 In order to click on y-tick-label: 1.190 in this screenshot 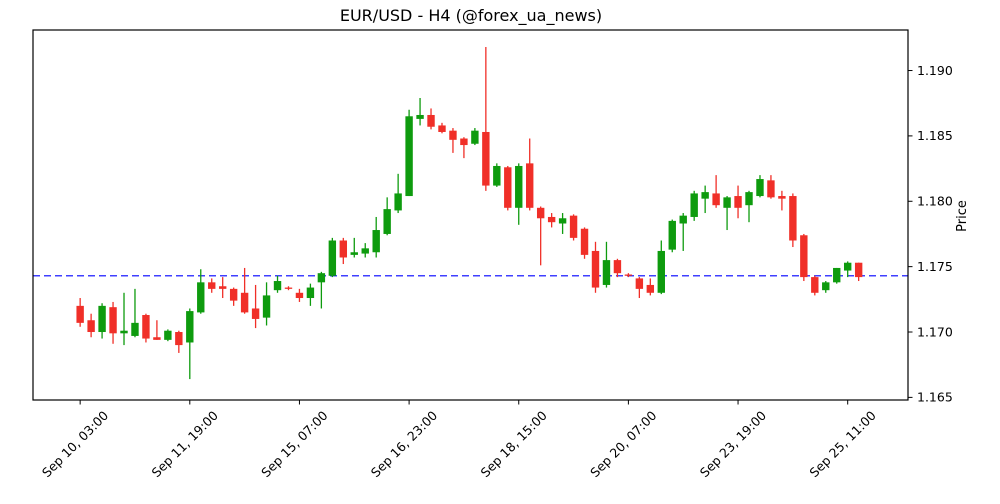, I will do `click(935, 70)`.